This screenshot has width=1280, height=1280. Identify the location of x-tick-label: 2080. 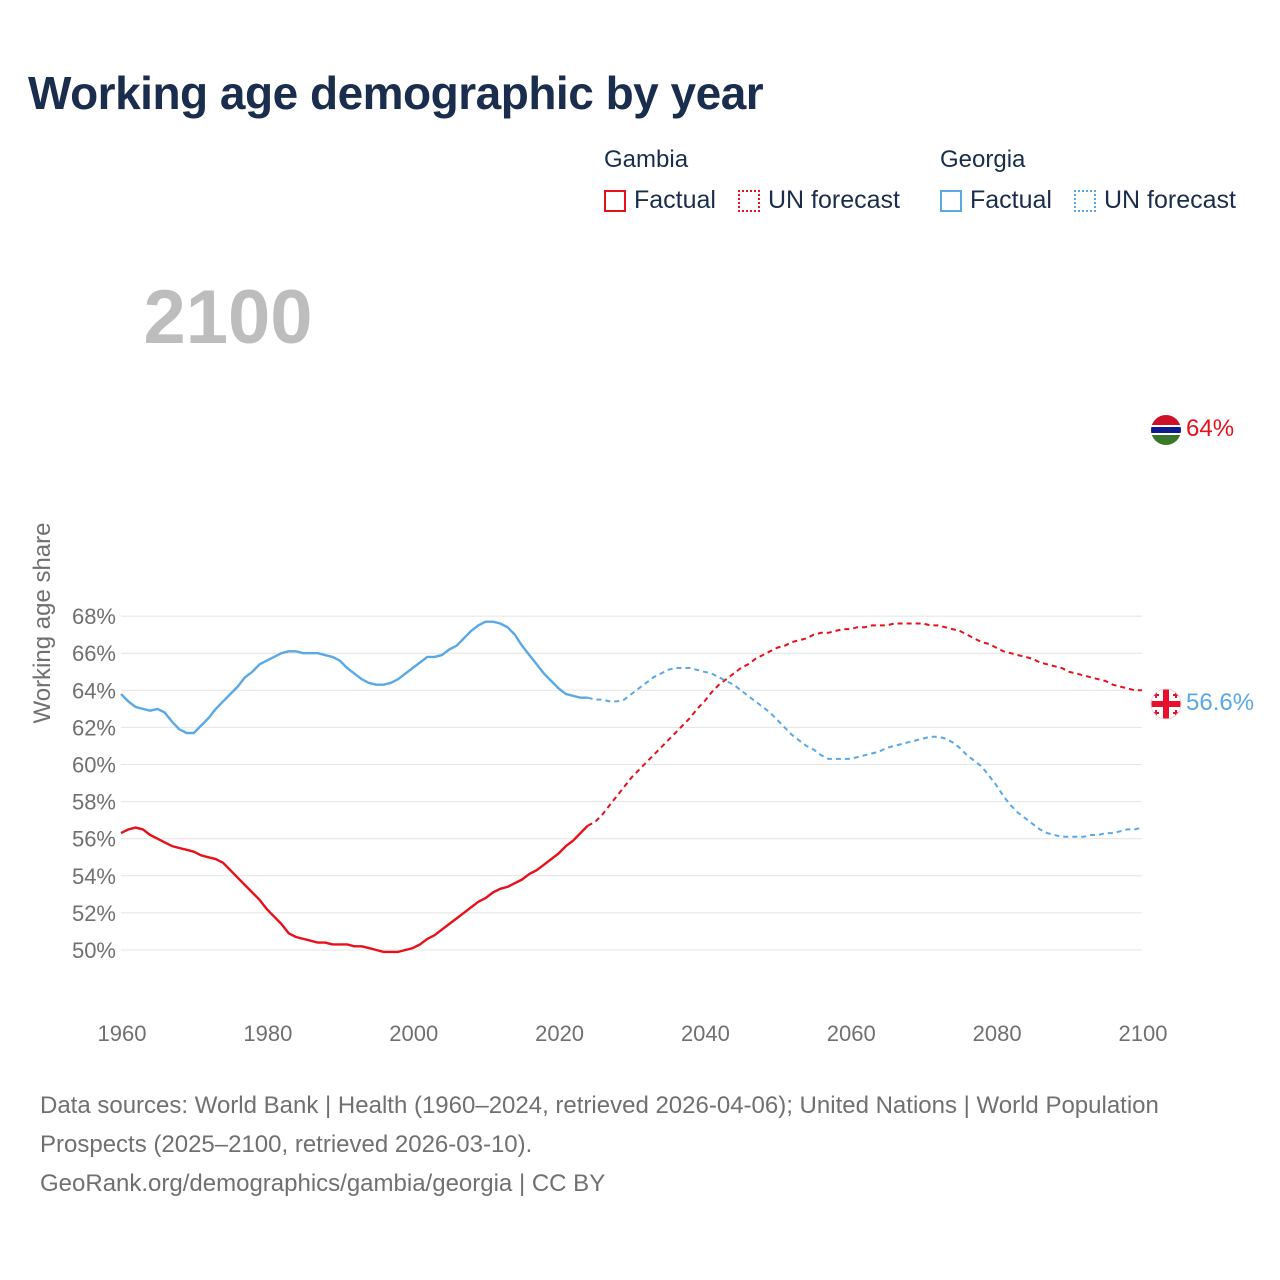
(997, 1033).